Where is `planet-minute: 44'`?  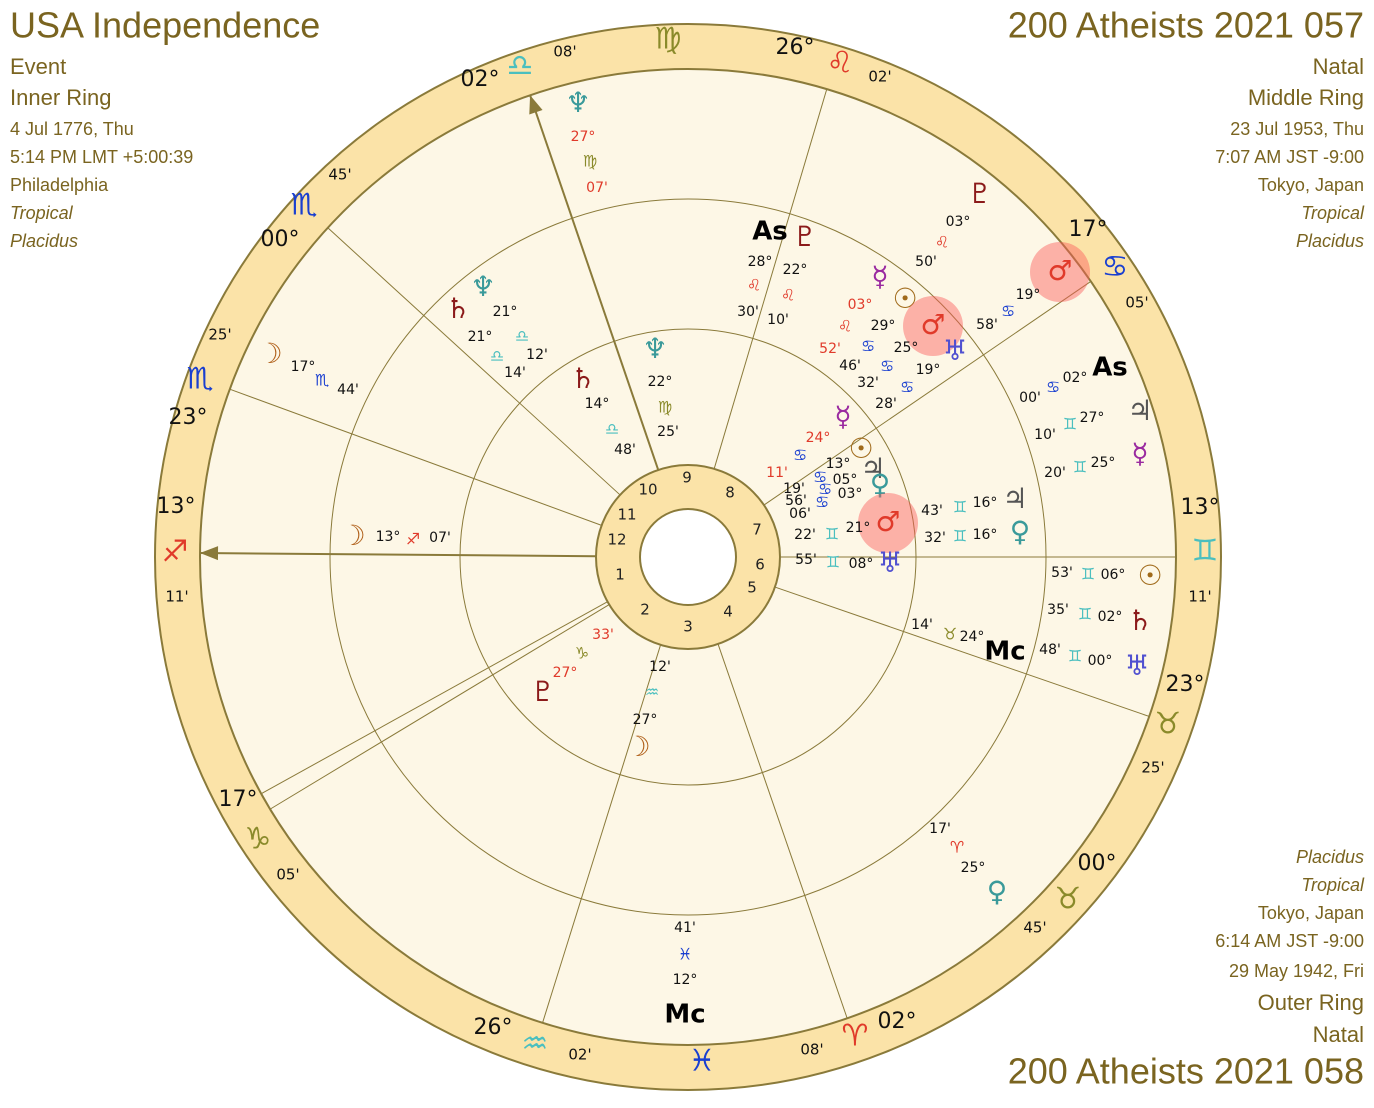
planet-minute: 44' is located at coordinates (348, 390).